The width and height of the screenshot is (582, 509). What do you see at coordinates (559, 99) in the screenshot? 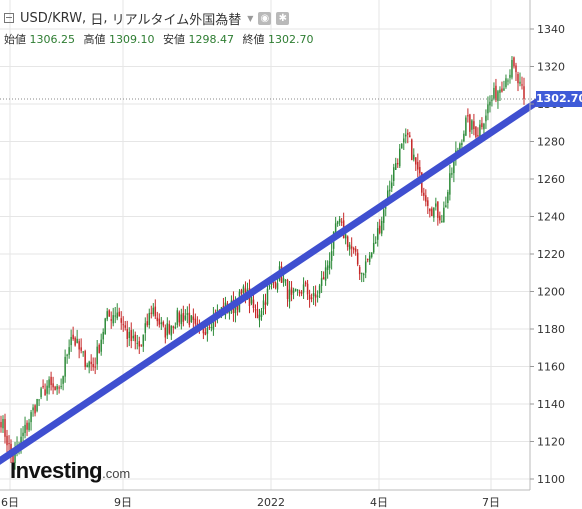
I see `last-price-tag: 1302.70` at bounding box center [559, 99].